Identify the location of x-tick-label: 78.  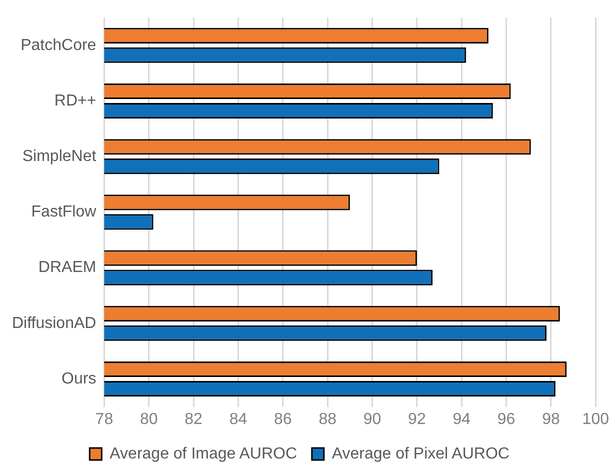
(104, 419).